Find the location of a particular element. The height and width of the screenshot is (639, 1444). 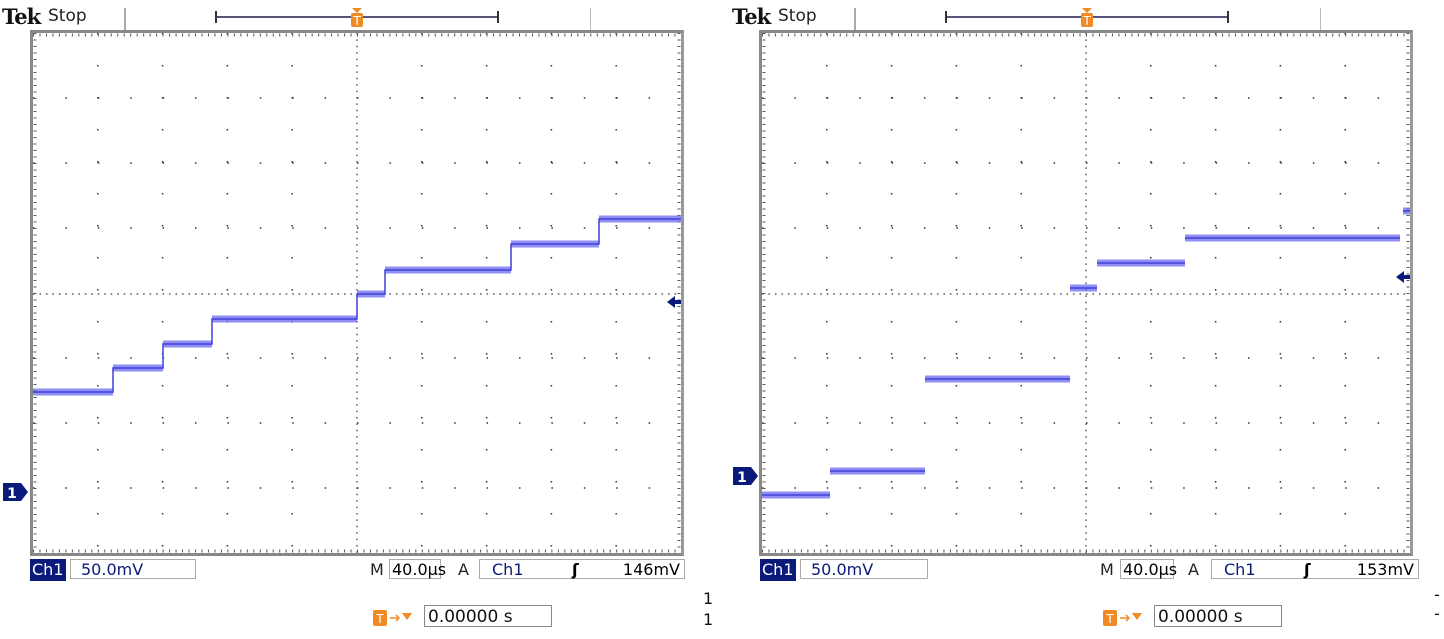

trigger-readout: Ch1 ʃ 153mV is located at coordinates (1315, 569).